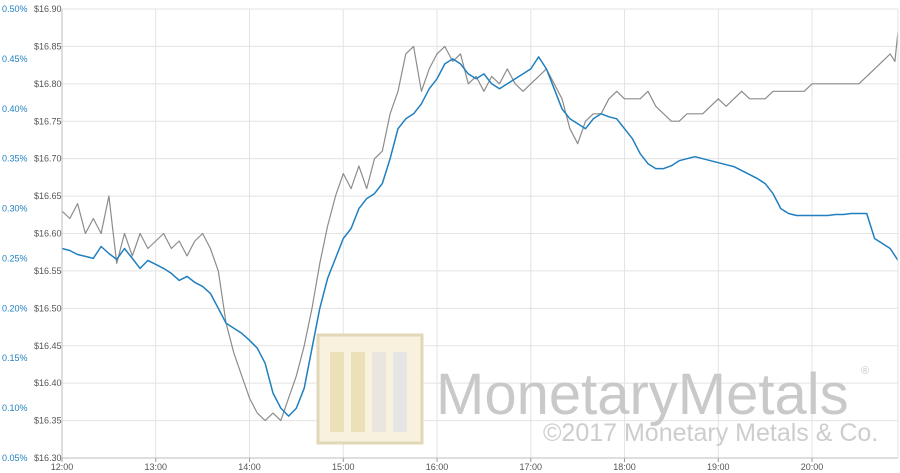 The image size is (900, 473). I want to click on x-tick-label: 16:00, so click(437, 467).